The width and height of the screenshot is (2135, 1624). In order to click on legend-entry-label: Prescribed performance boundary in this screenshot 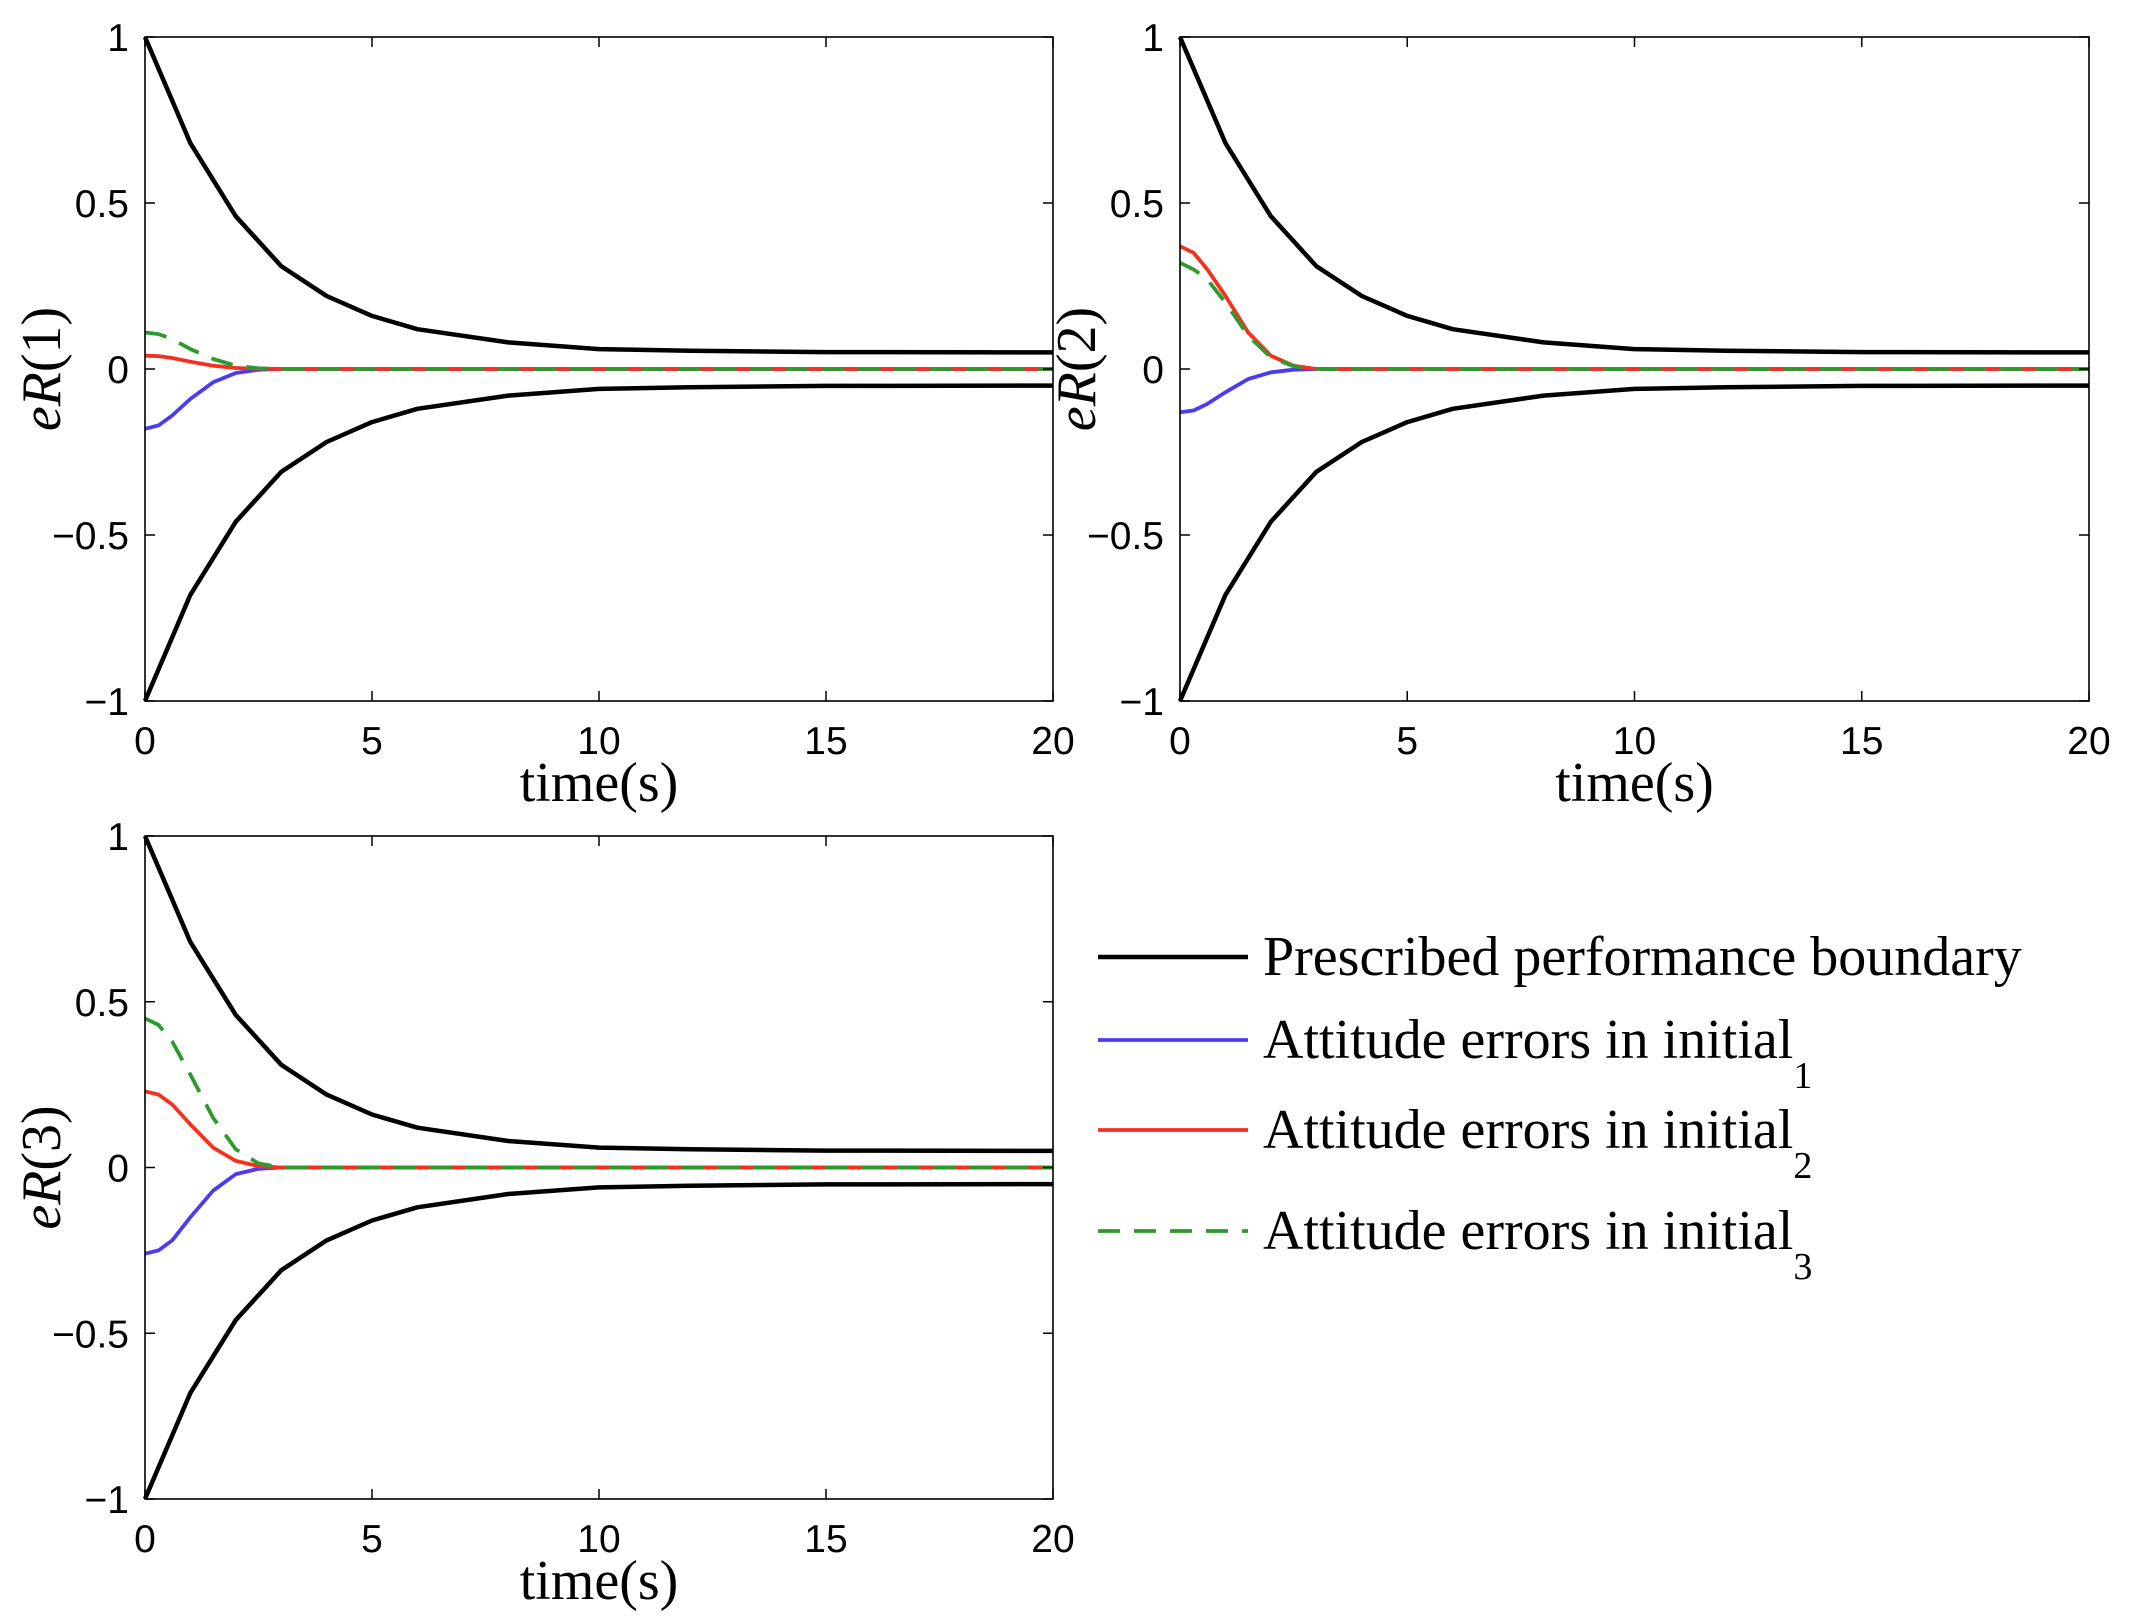, I will do `click(1642, 957)`.